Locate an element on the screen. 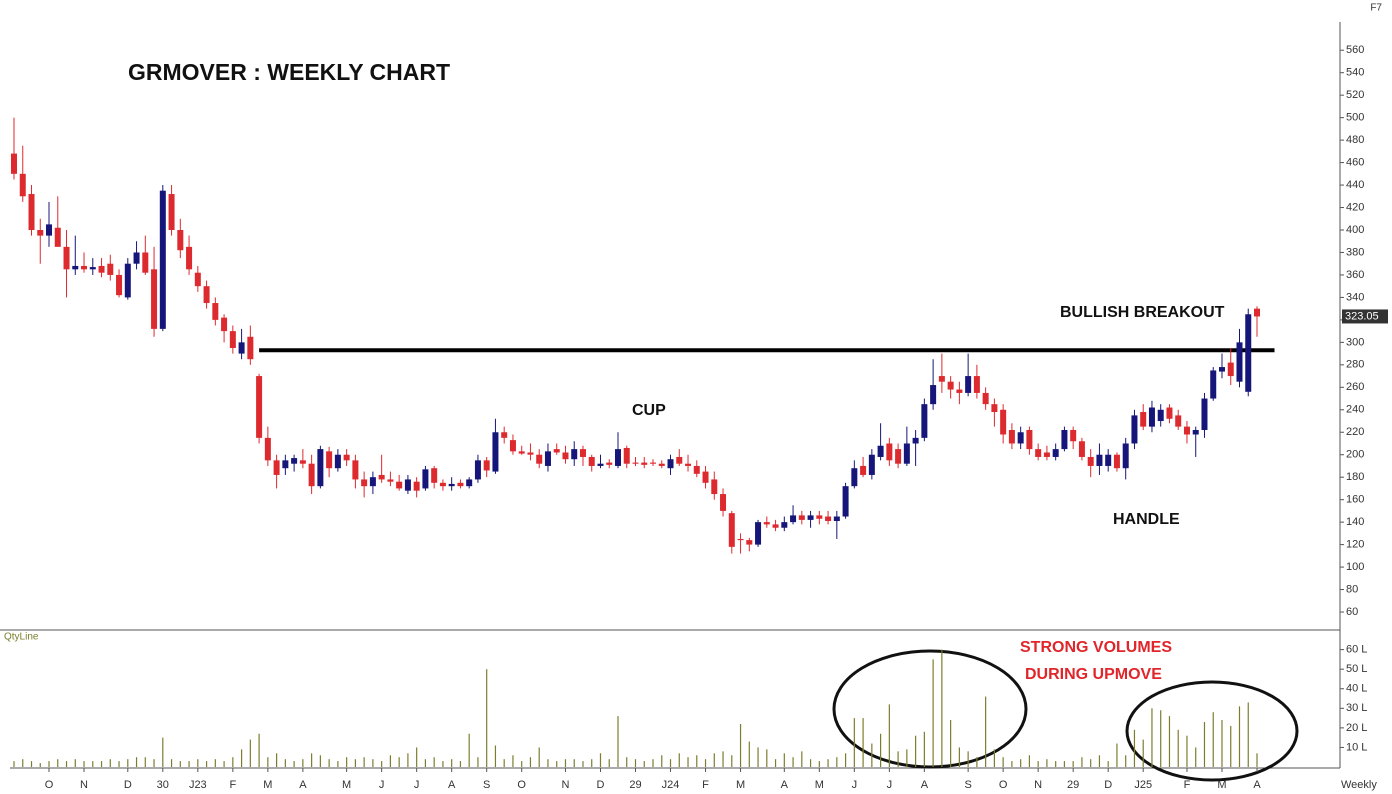 The image size is (1392, 794). y-tick-label: 30 L is located at coordinates (1356, 708).